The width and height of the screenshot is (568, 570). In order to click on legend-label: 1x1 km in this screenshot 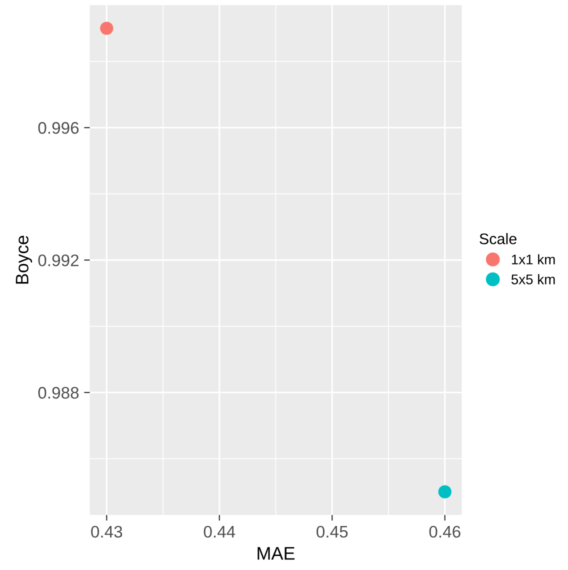, I will do `click(533, 259)`.